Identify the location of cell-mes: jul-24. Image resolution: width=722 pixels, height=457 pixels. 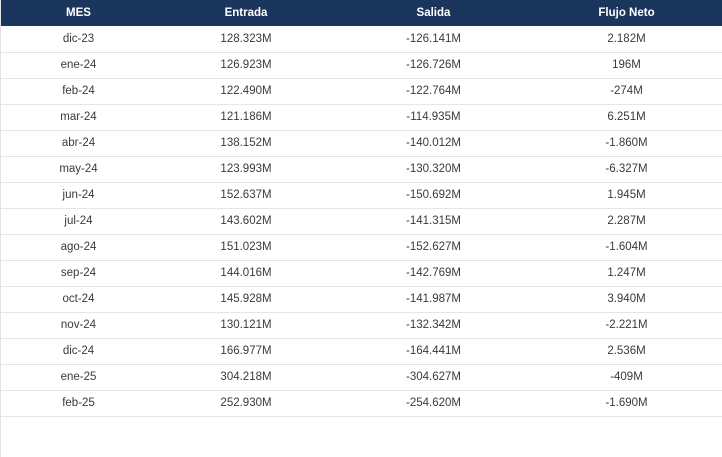
(78, 221).